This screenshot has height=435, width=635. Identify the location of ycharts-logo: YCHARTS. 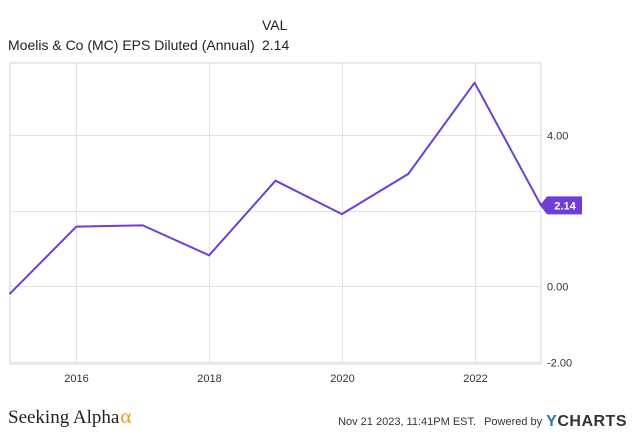
(586, 422).